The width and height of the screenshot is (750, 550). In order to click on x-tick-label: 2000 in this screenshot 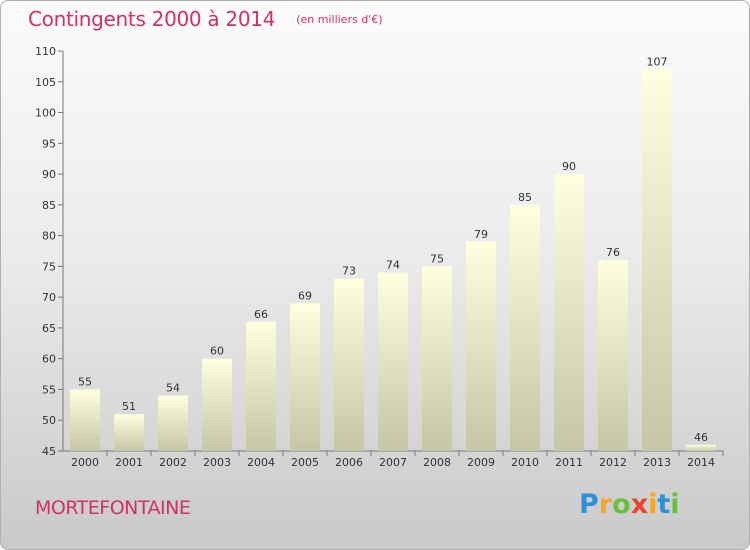, I will do `click(85, 462)`.